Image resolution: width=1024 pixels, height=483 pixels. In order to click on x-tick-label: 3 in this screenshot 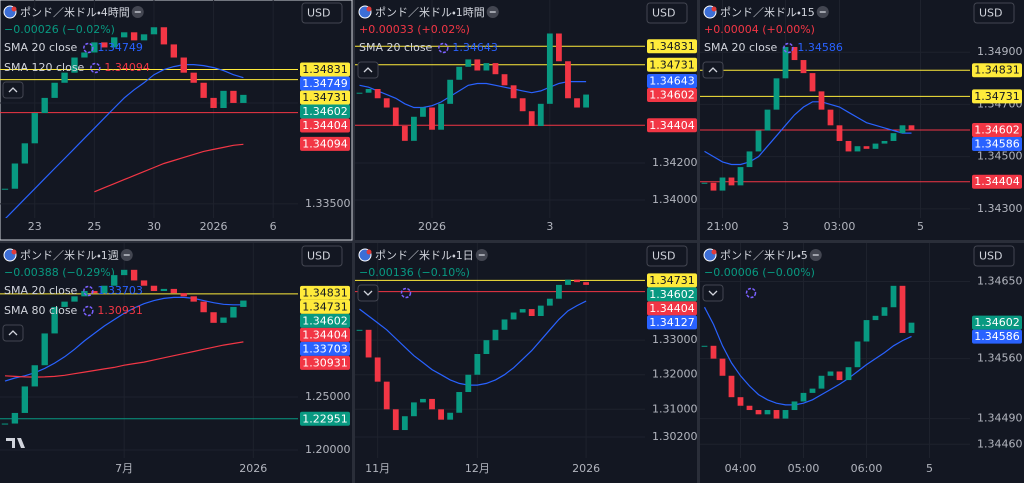, I will do `click(549, 226)`.